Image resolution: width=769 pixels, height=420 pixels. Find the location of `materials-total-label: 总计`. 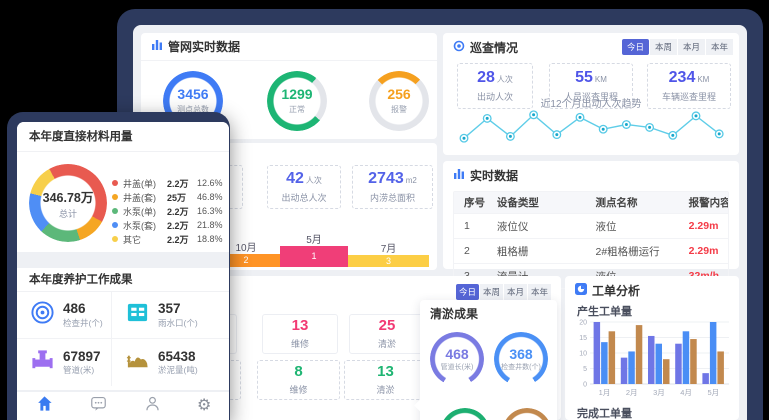

materials-total-label: 总计 is located at coordinates (67, 213).